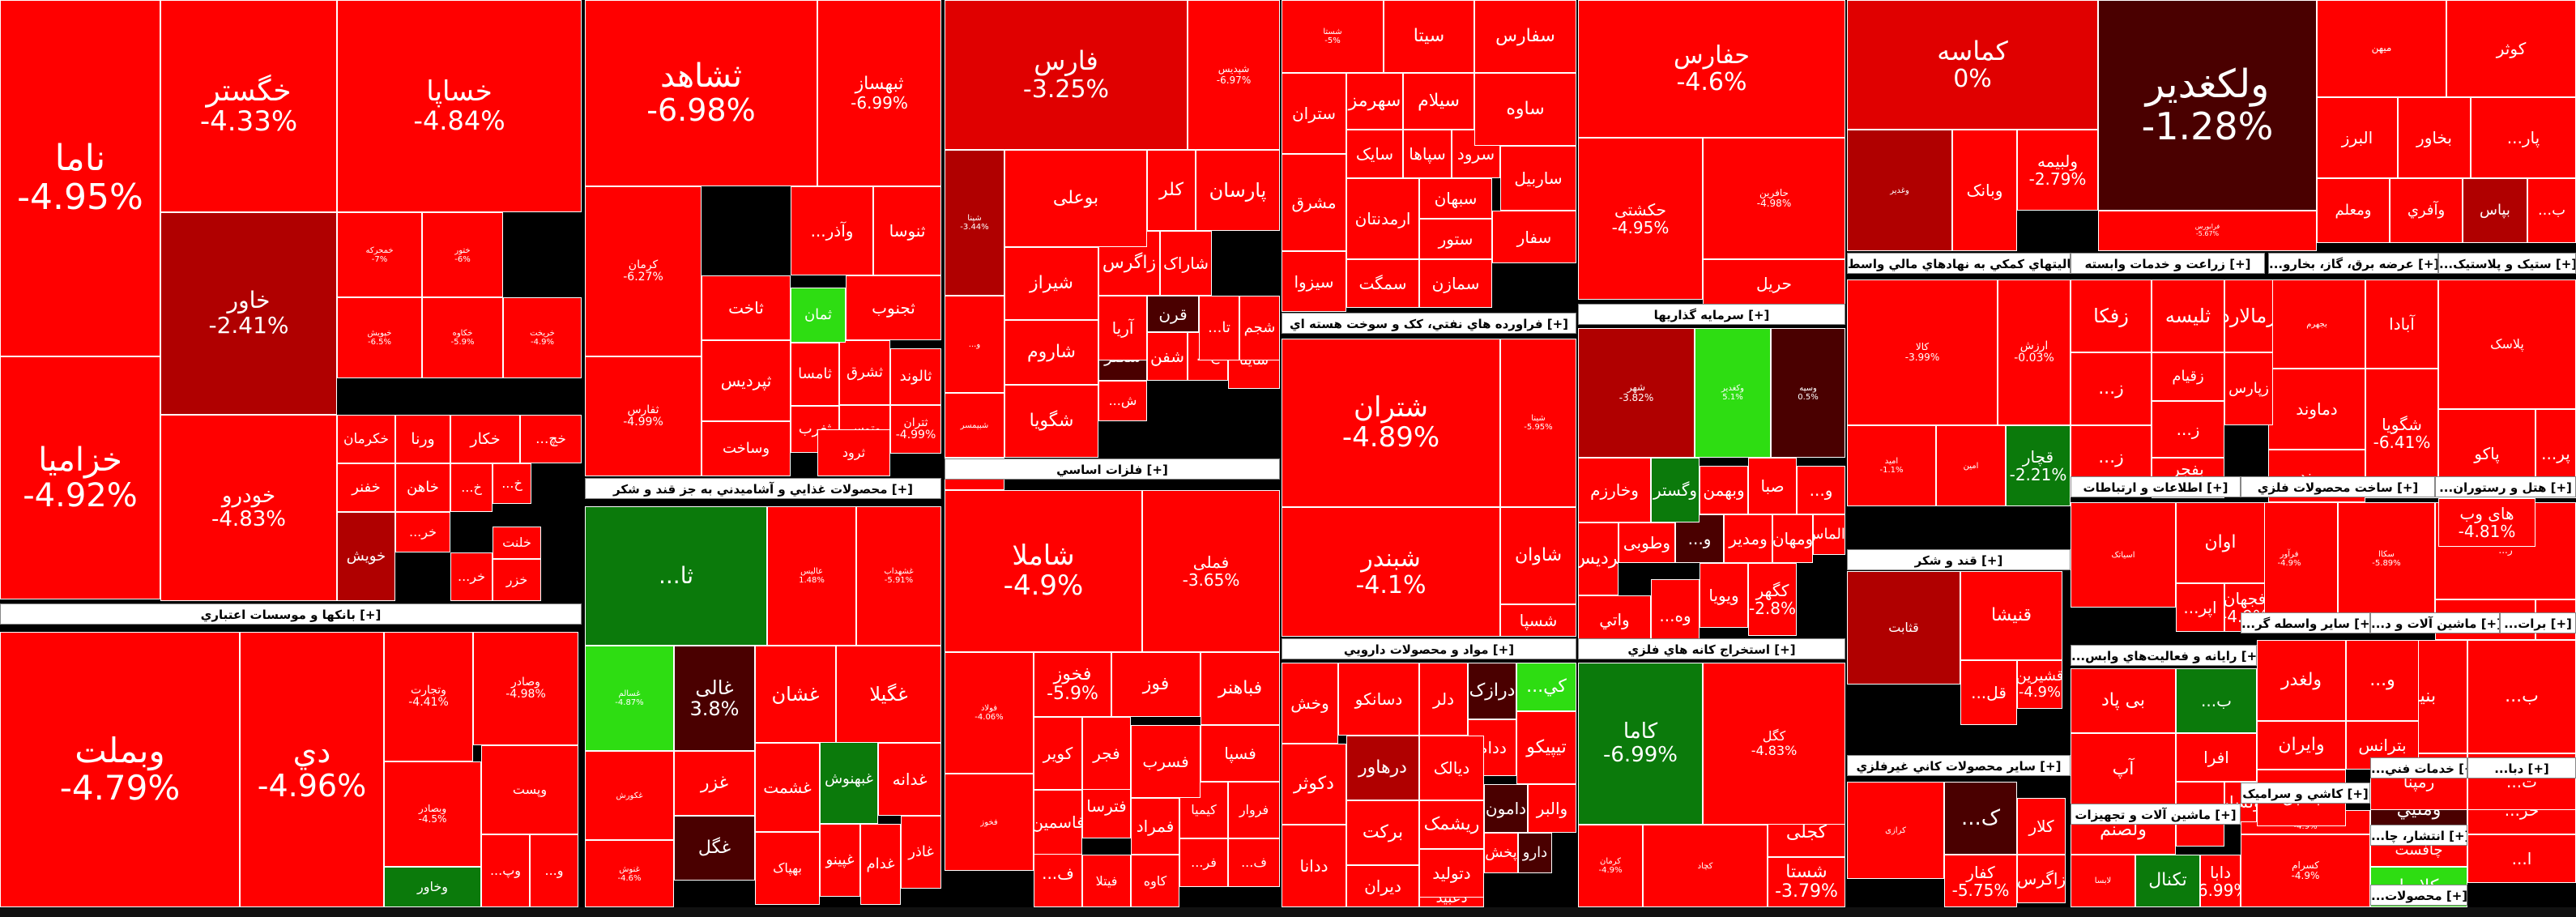 The width and height of the screenshot is (2576, 917). Describe the element at coordinates (2200, 607) in the screenshot. I see `stock-tile: ...اپر` at that location.